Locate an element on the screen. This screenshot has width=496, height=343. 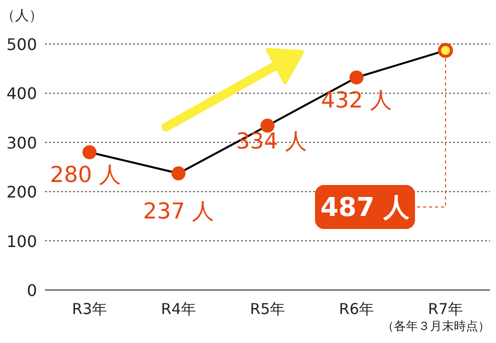
y-tick-label: 300 is located at coordinates (21, 142).